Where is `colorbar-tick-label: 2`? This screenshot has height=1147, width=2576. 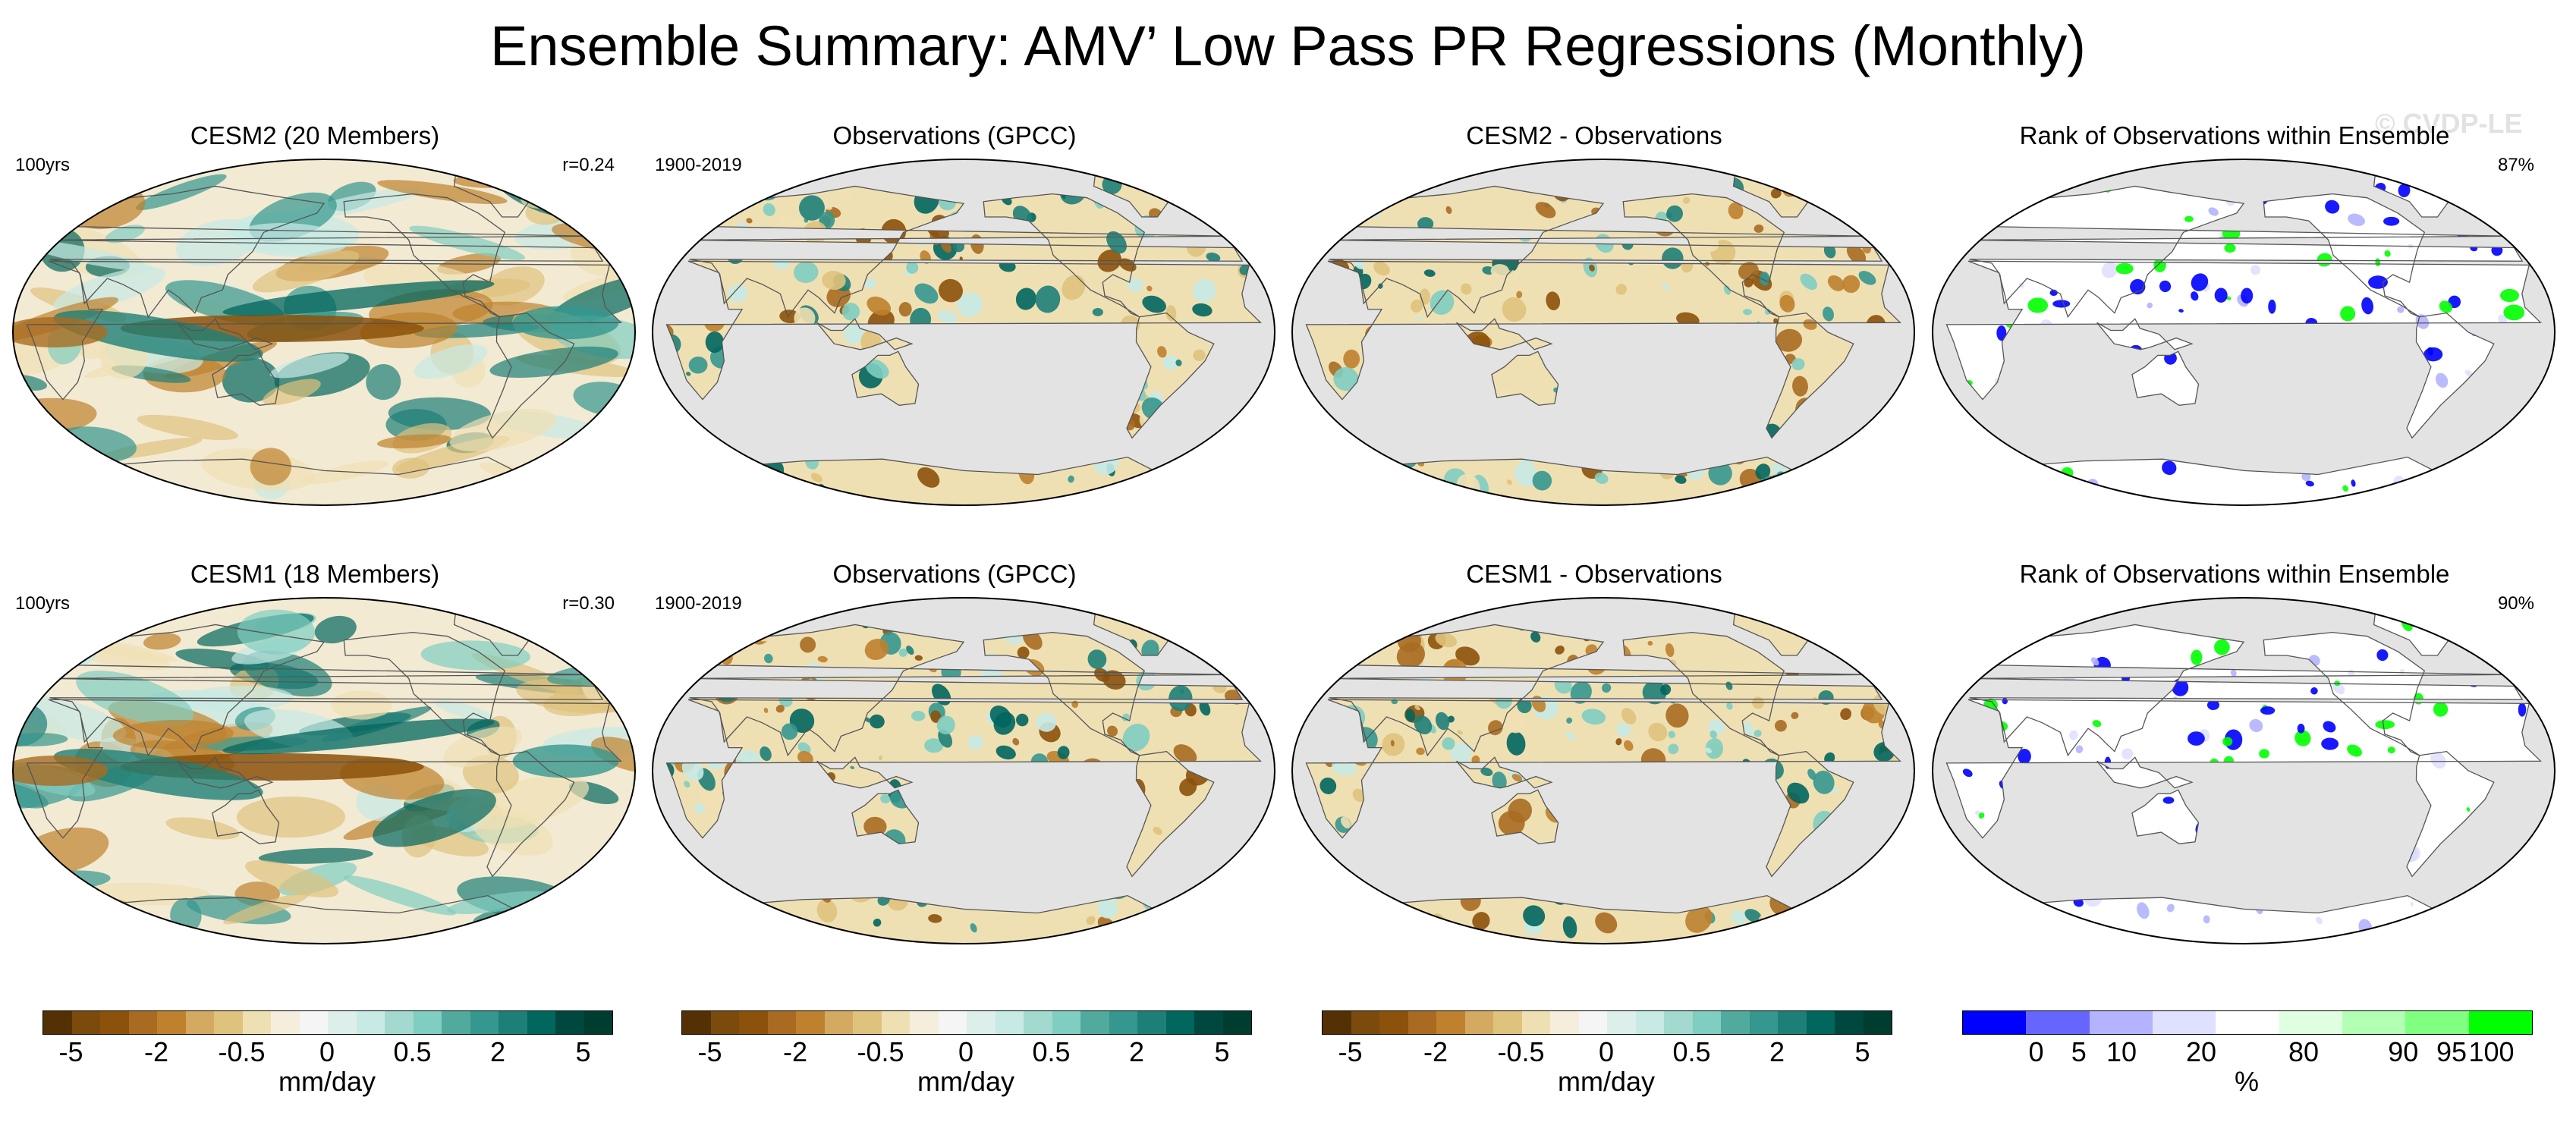
colorbar-tick-label: 2 is located at coordinates (1777, 1051).